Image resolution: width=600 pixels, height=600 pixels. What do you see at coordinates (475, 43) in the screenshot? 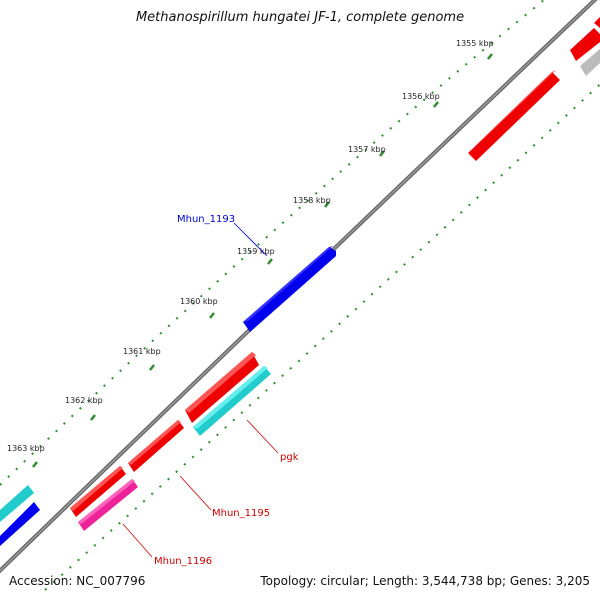
I see `tick-label: 1355 kbp` at bounding box center [475, 43].